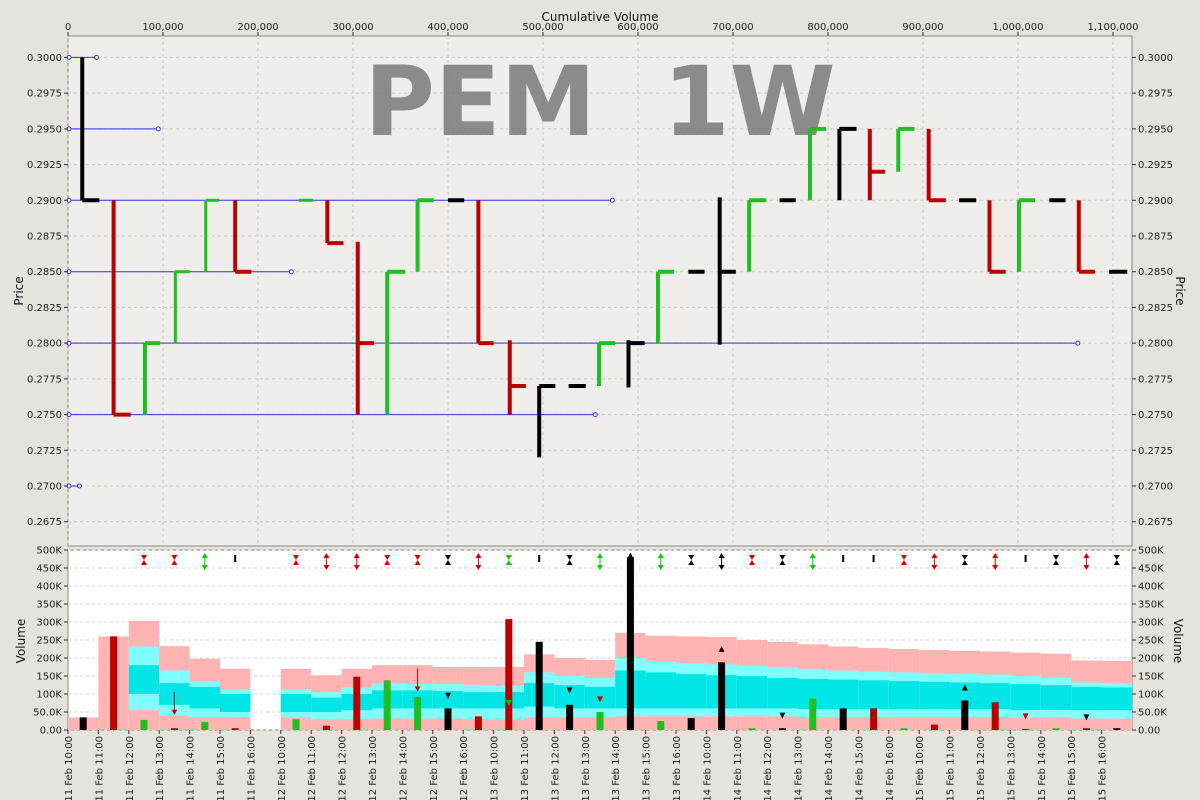 This screenshot has height=800, width=1200. Describe the element at coordinates (44, 308) in the screenshot. I see `y-tick-label: 0.2825` at that location.